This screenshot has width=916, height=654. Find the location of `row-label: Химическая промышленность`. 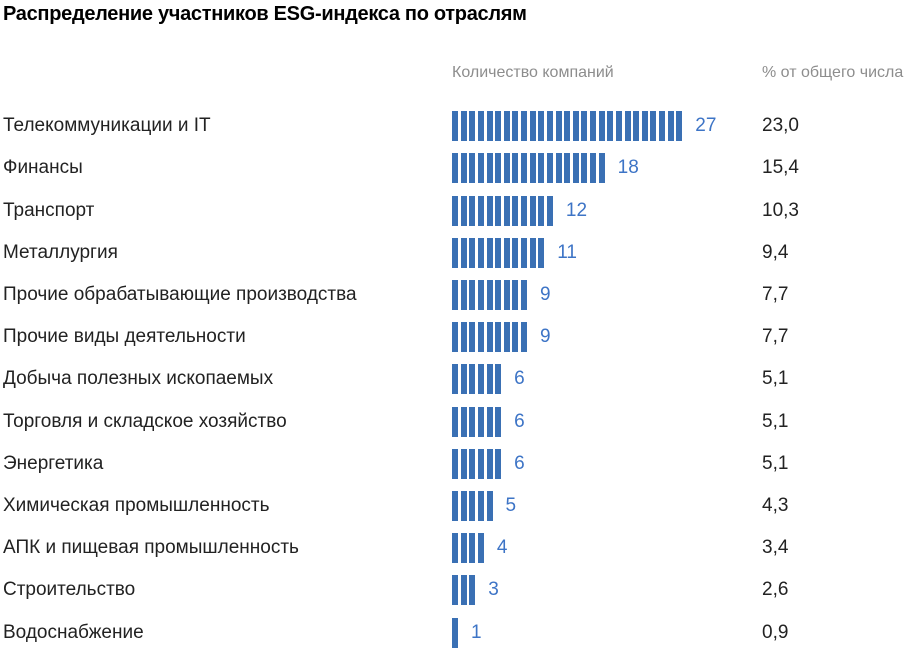

row-label: Химическая промышленность is located at coordinates (136, 505).